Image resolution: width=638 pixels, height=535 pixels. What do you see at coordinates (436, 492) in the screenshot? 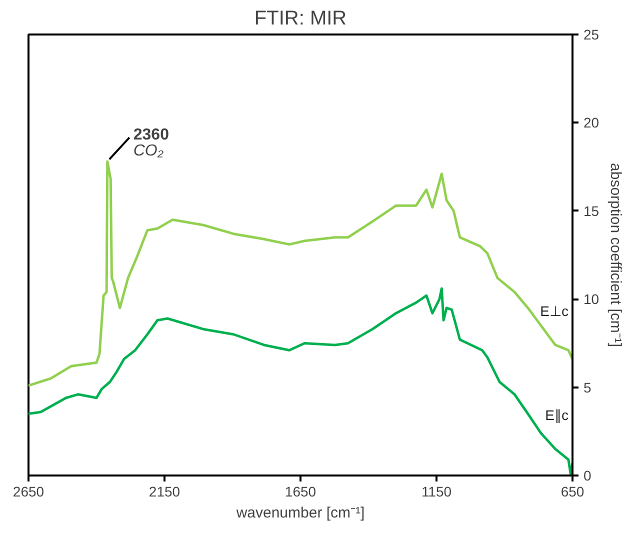
I see `x-tick-label: 1150` at bounding box center [436, 492].